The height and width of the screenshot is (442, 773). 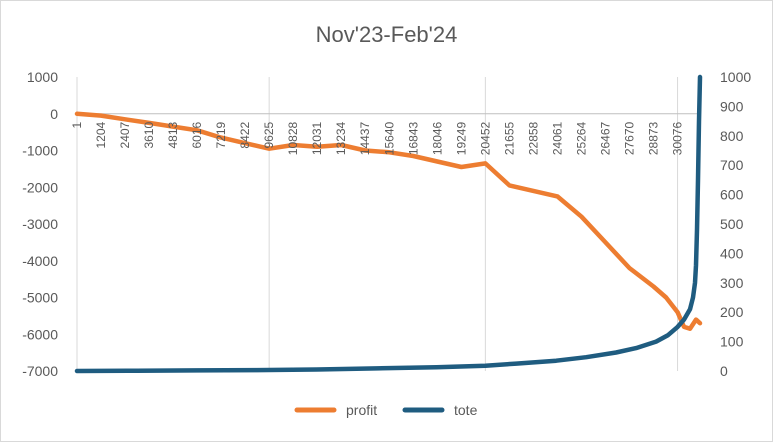 What do you see at coordinates (386, 410) in the screenshot?
I see `legend: profit tote` at bounding box center [386, 410].